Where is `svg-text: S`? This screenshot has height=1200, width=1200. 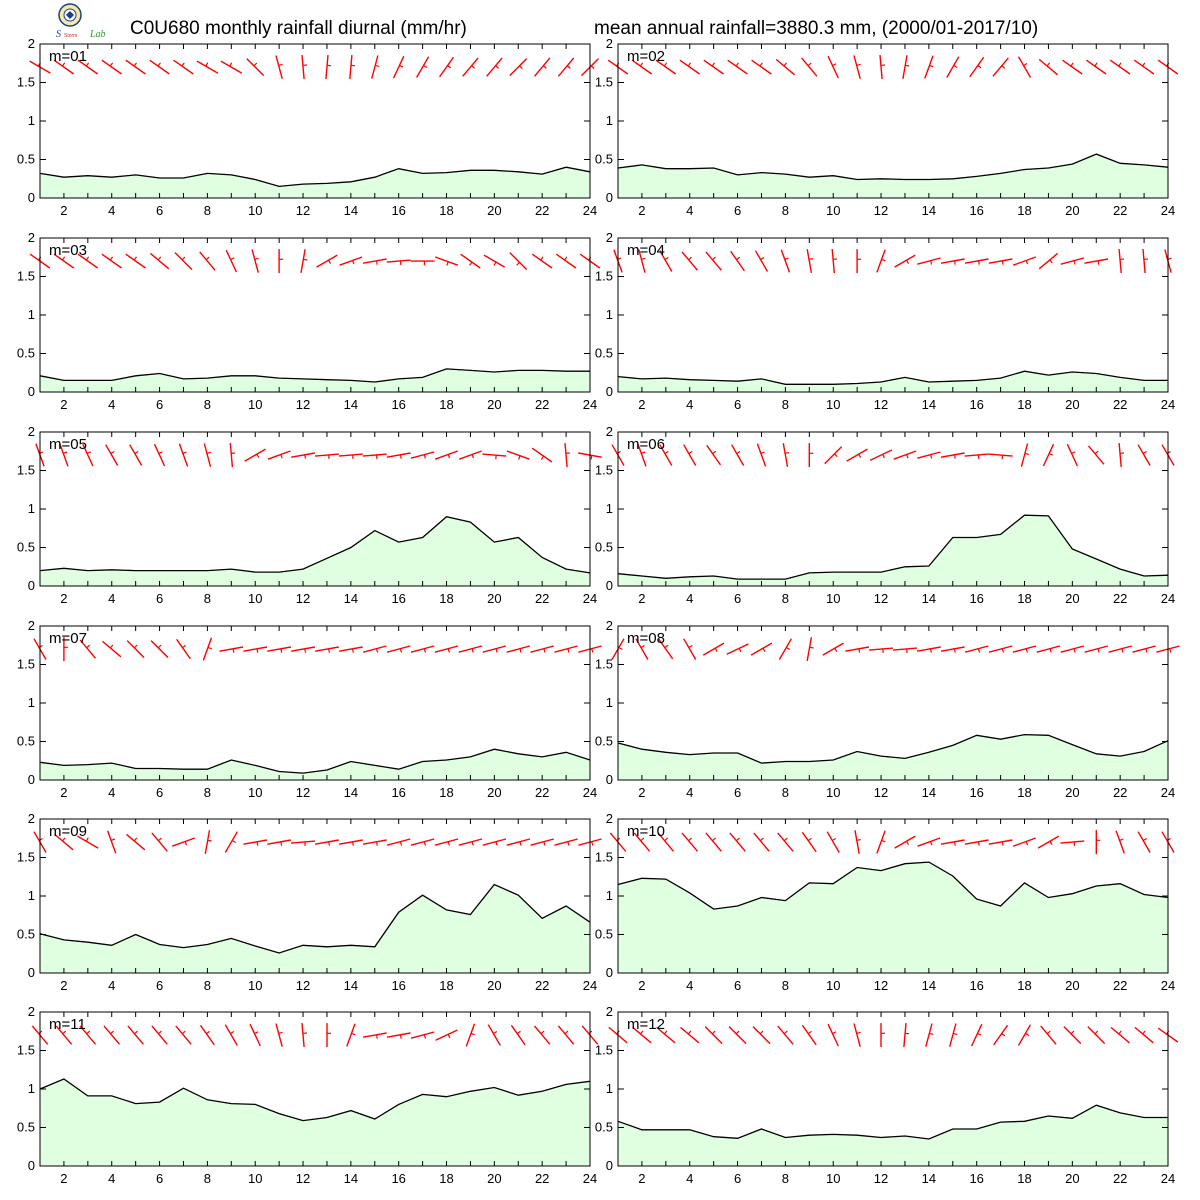 svg-text: S is located at coordinates (58, 34).